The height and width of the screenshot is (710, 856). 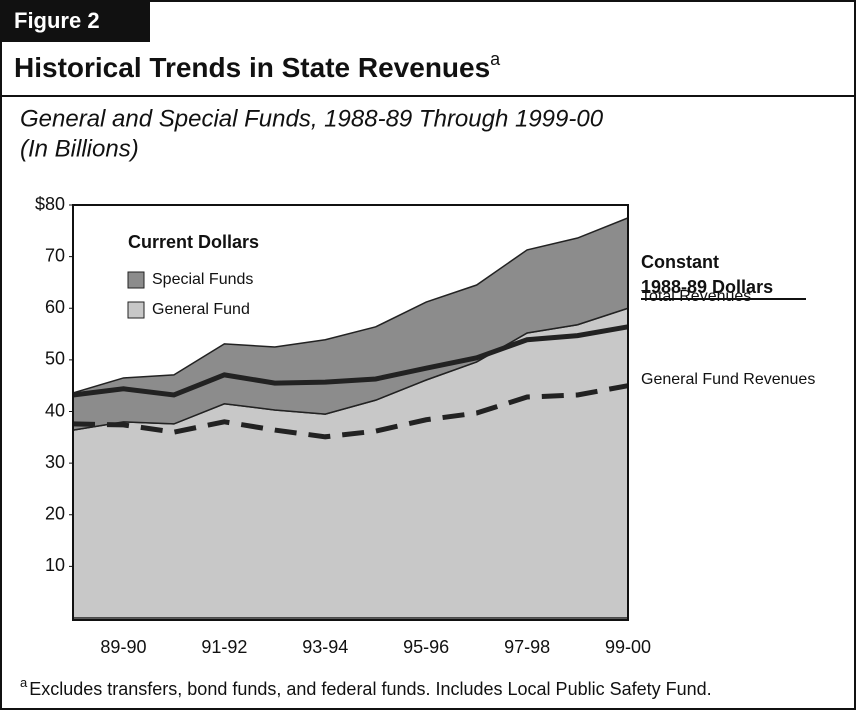 What do you see at coordinates (55, 359) in the screenshot?
I see `y-tick-label: 50` at bounding box center [55, 359].